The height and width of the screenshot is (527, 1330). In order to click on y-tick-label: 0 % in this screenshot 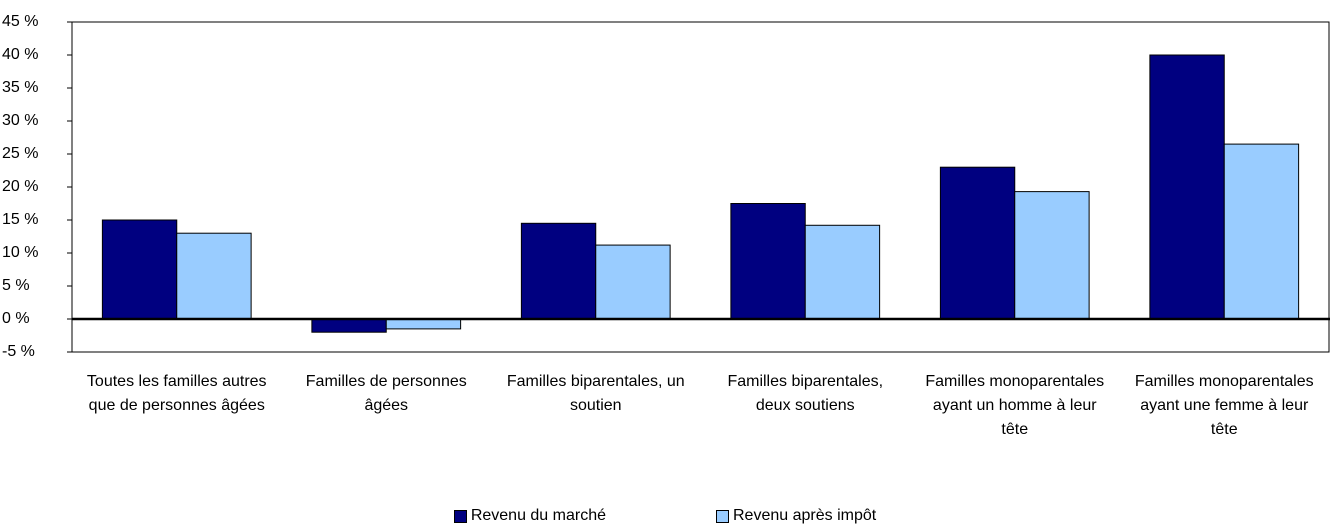, I will do `click(16, 318)`.